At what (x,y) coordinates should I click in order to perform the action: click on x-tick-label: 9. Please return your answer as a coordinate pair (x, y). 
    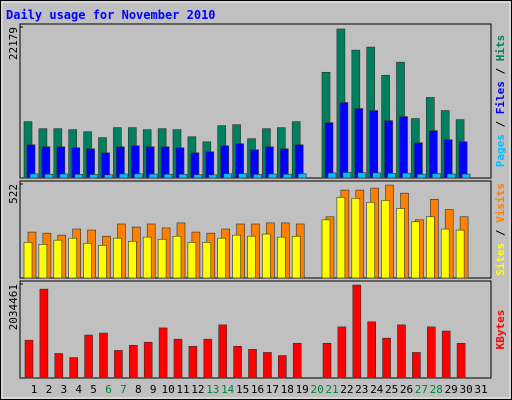
    Looking at the image, I should click on (153, 389).